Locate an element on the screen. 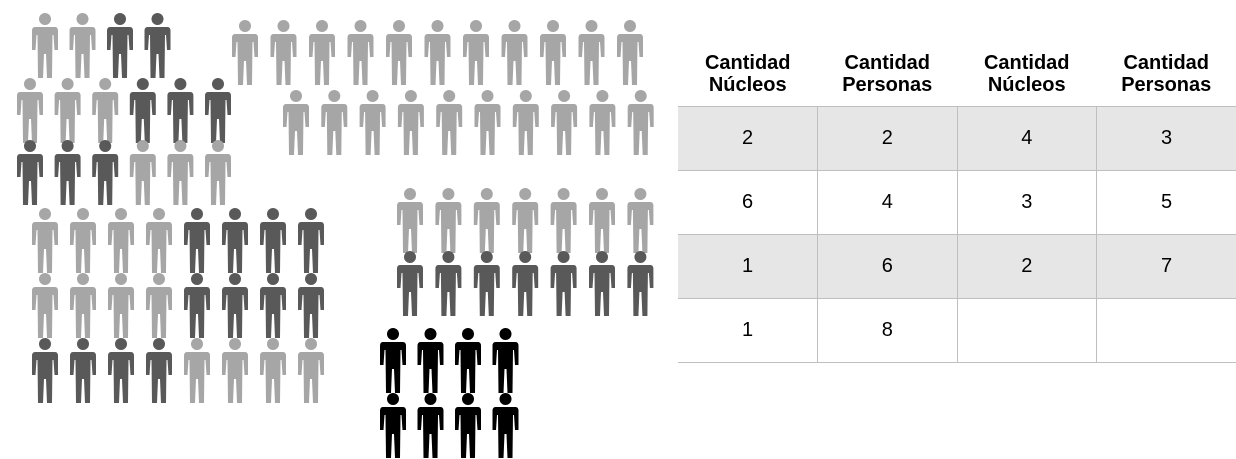 This screenshot has height=459, width=1236. header-cell: Cantidad Personas is located at coordinates (1166, 74).